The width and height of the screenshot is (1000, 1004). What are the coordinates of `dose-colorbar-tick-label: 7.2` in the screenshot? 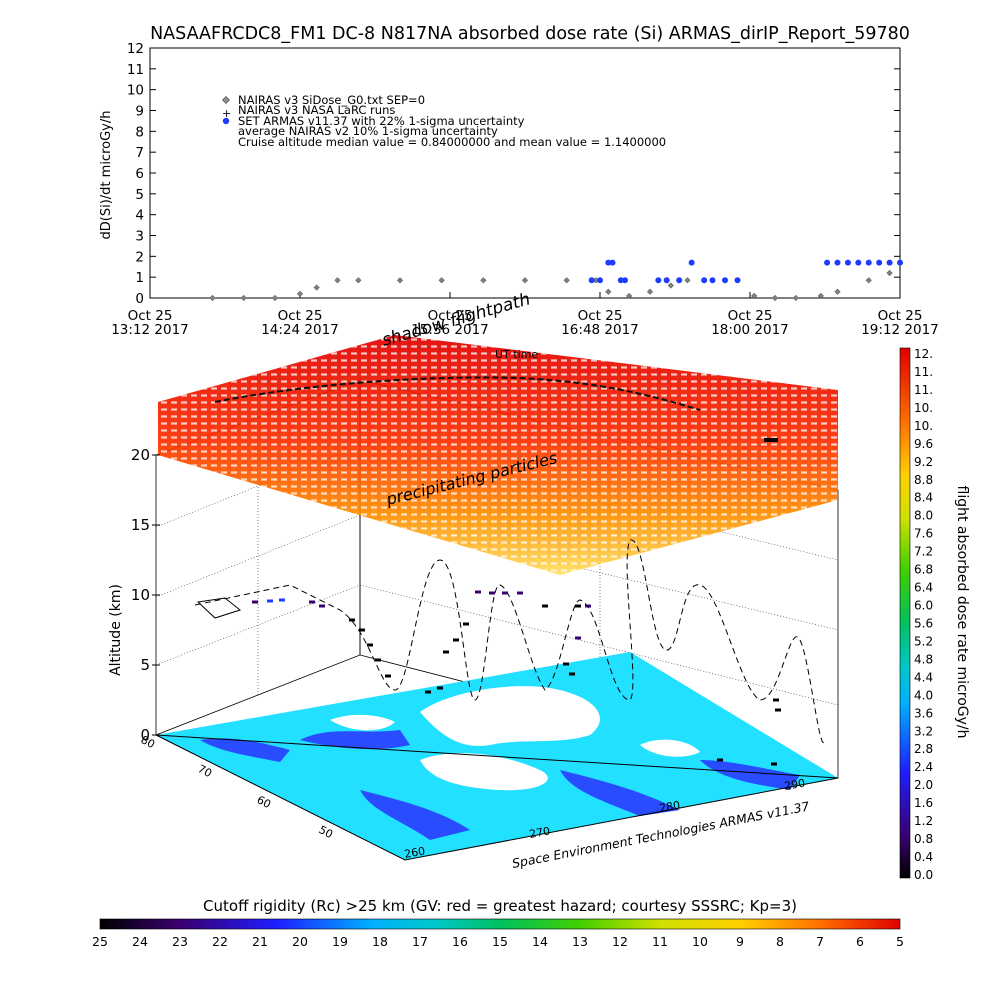 It's located at (923, 552).